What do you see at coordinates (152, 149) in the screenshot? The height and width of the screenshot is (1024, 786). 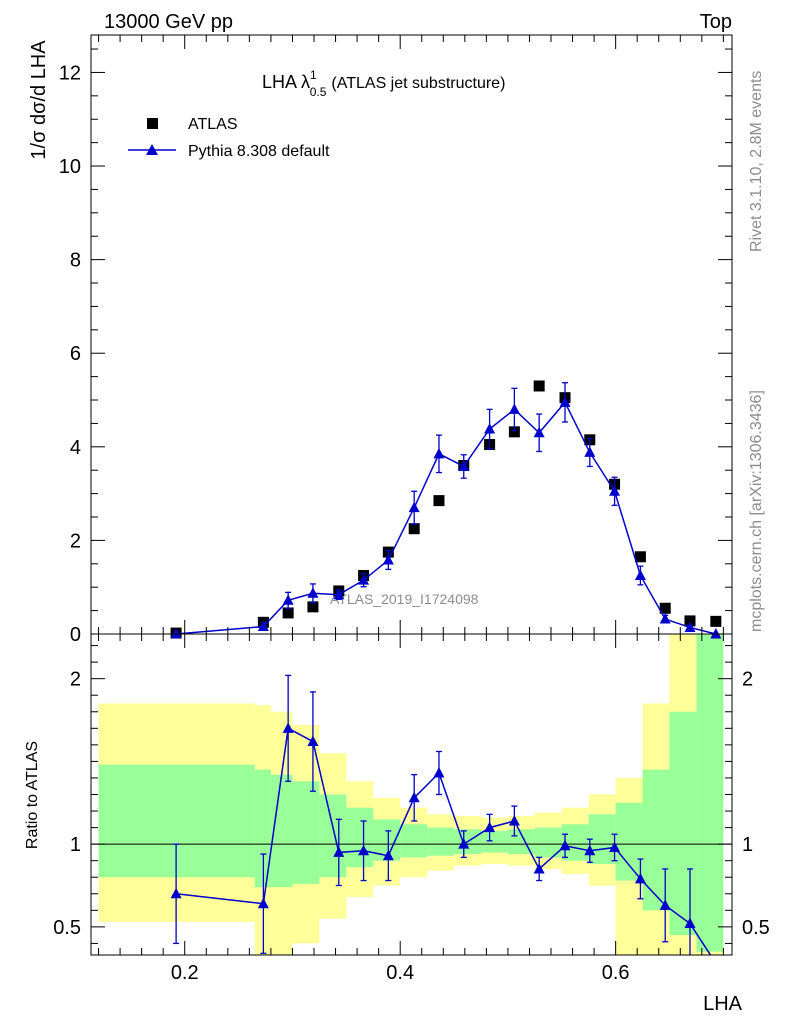 I see `legend-marker-pythia` at bounding box center [152, 149].